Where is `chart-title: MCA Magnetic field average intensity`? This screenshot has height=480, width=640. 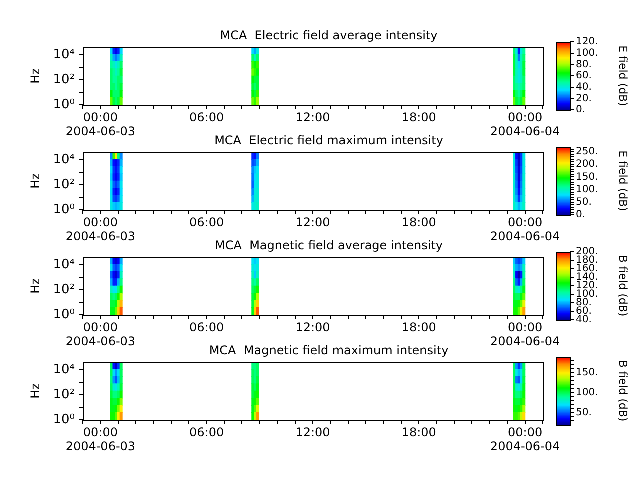 chart-title: MCA Magnetic field average intensity is located at coordinates (329, 245).